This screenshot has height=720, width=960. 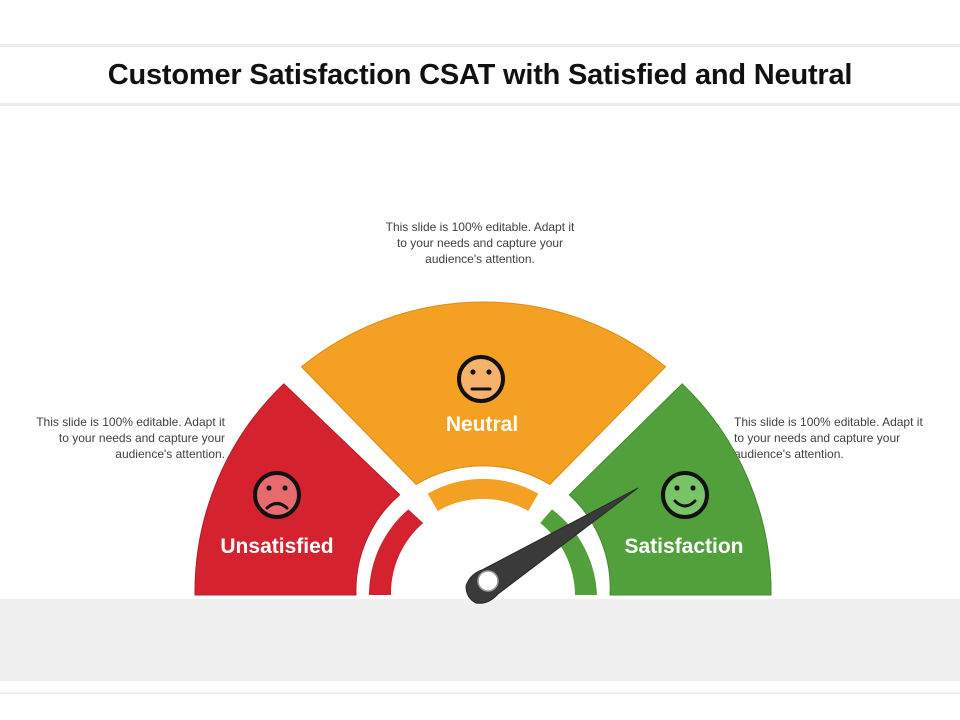 I want to click on satisfaction-label: Satisfaction, so click(x=683, y=546).